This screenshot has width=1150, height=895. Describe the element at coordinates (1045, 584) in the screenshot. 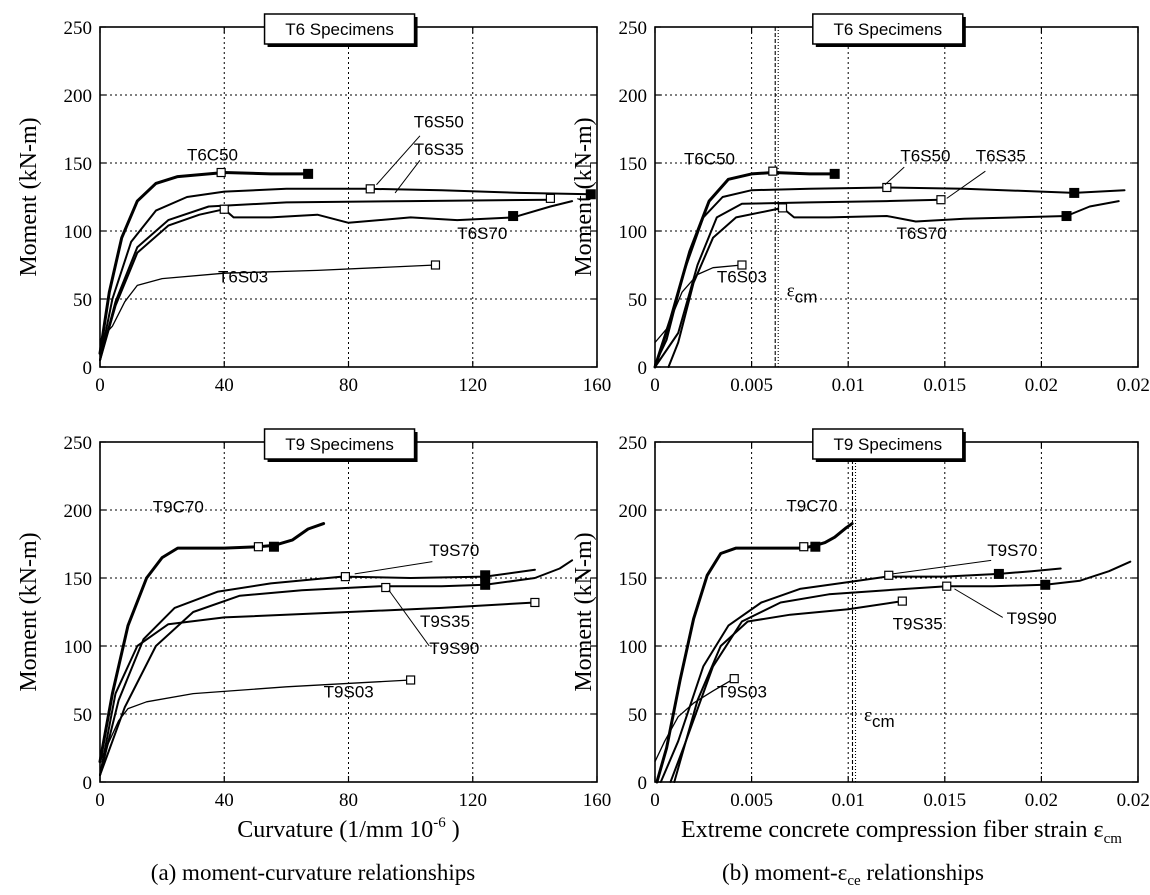

I see `marker-filled-t9s90` at that location.